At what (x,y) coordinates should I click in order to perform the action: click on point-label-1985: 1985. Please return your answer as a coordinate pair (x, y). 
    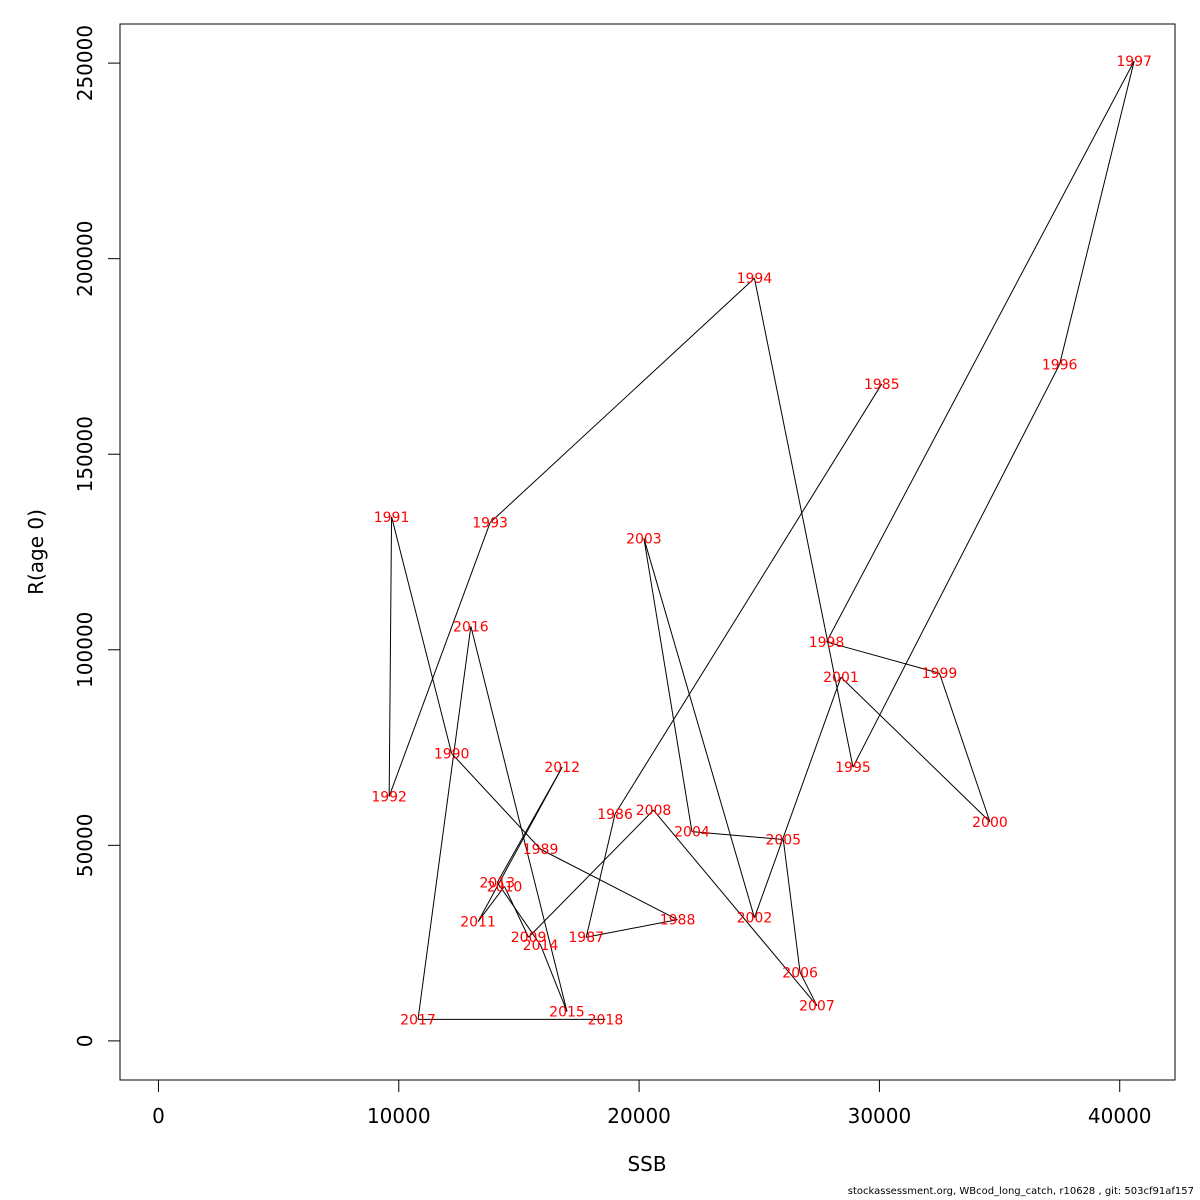
    Looking at the image, I should click on (882, 385).